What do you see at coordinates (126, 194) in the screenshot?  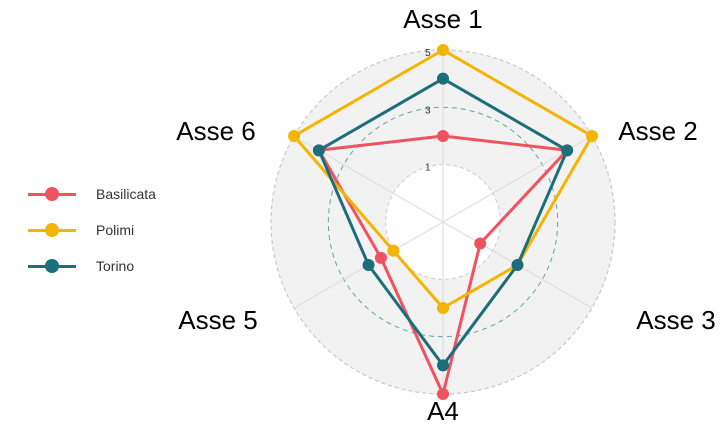 I see `legend-label: Basilicata` at bounding box center [126, 194].